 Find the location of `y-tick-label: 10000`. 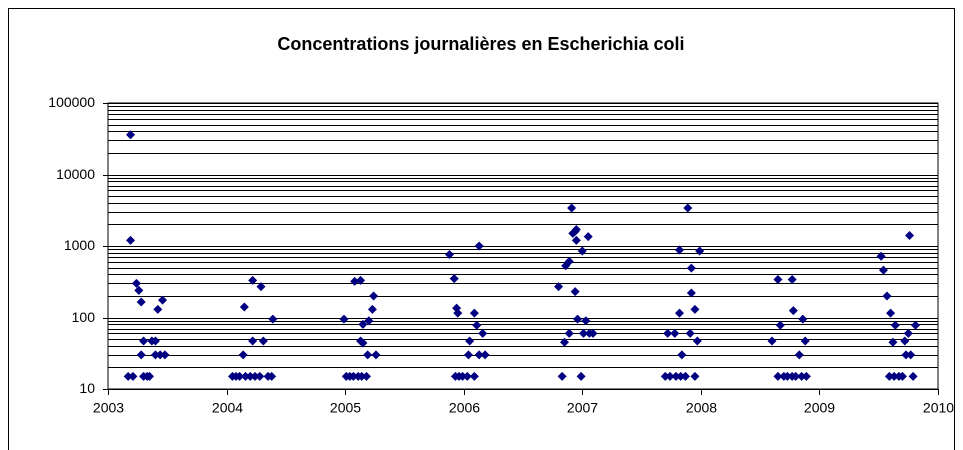

y-tick-label: 10000 is located at coordinates (75, 174).